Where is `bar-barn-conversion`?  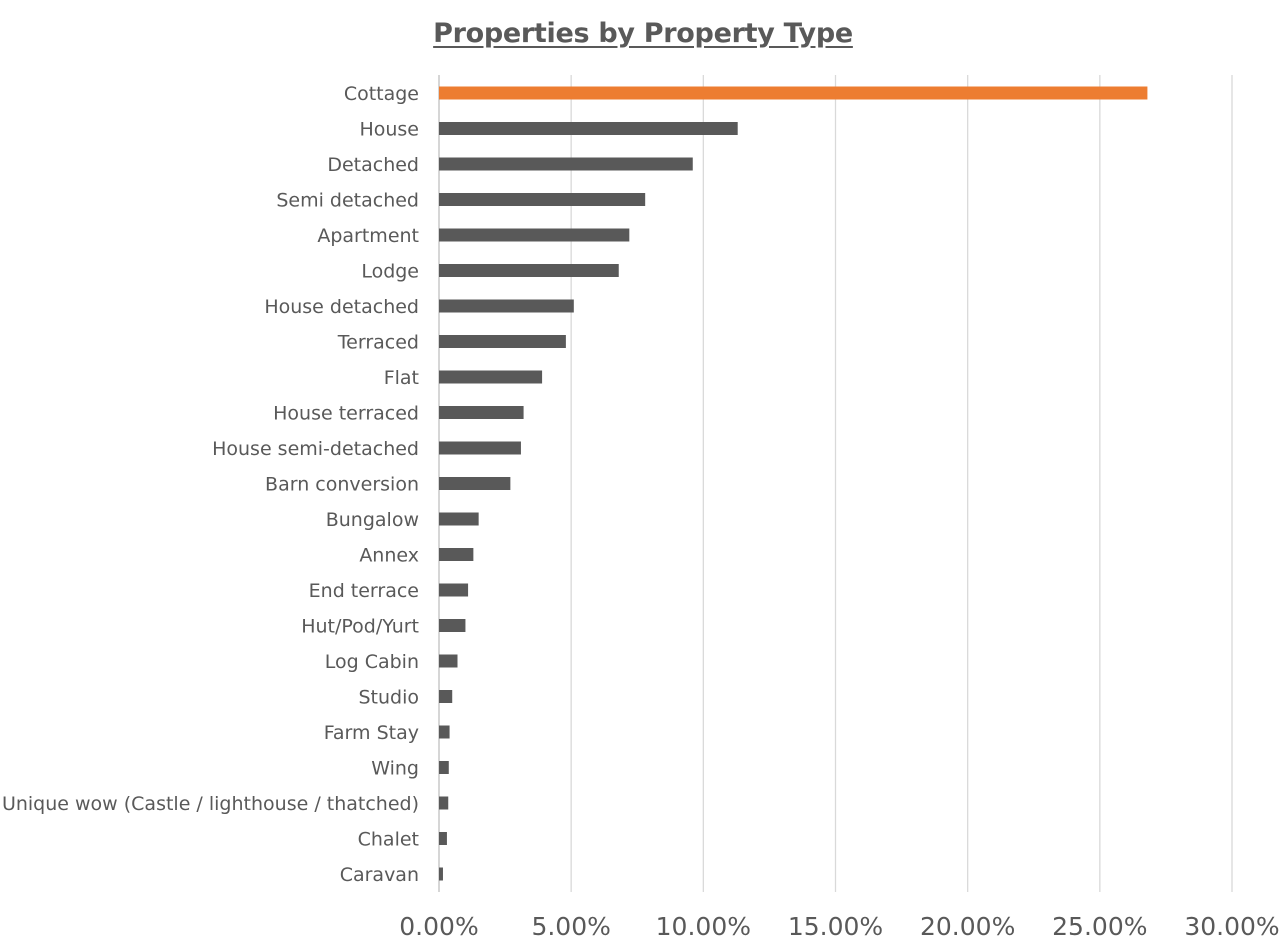
bar-barn-conversion is located at coordinates (475, 483).